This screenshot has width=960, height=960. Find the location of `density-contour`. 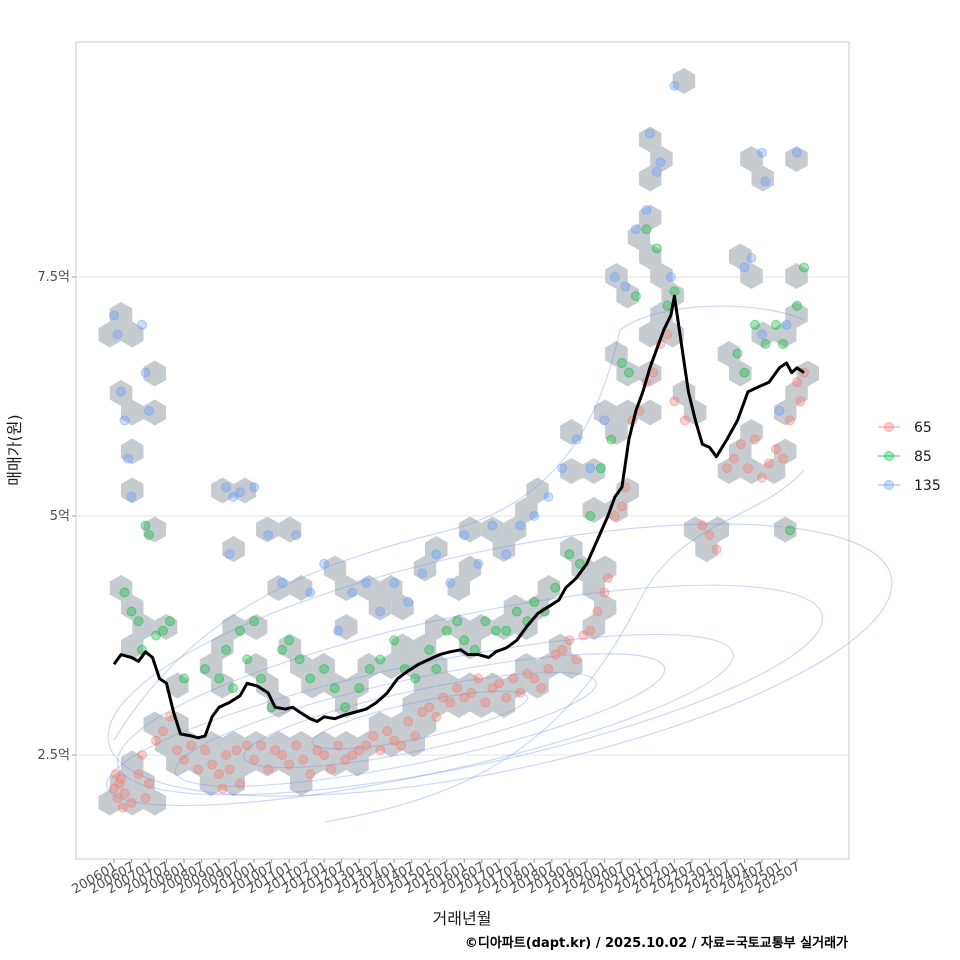

density-contour is located at coordinates (420, 720).